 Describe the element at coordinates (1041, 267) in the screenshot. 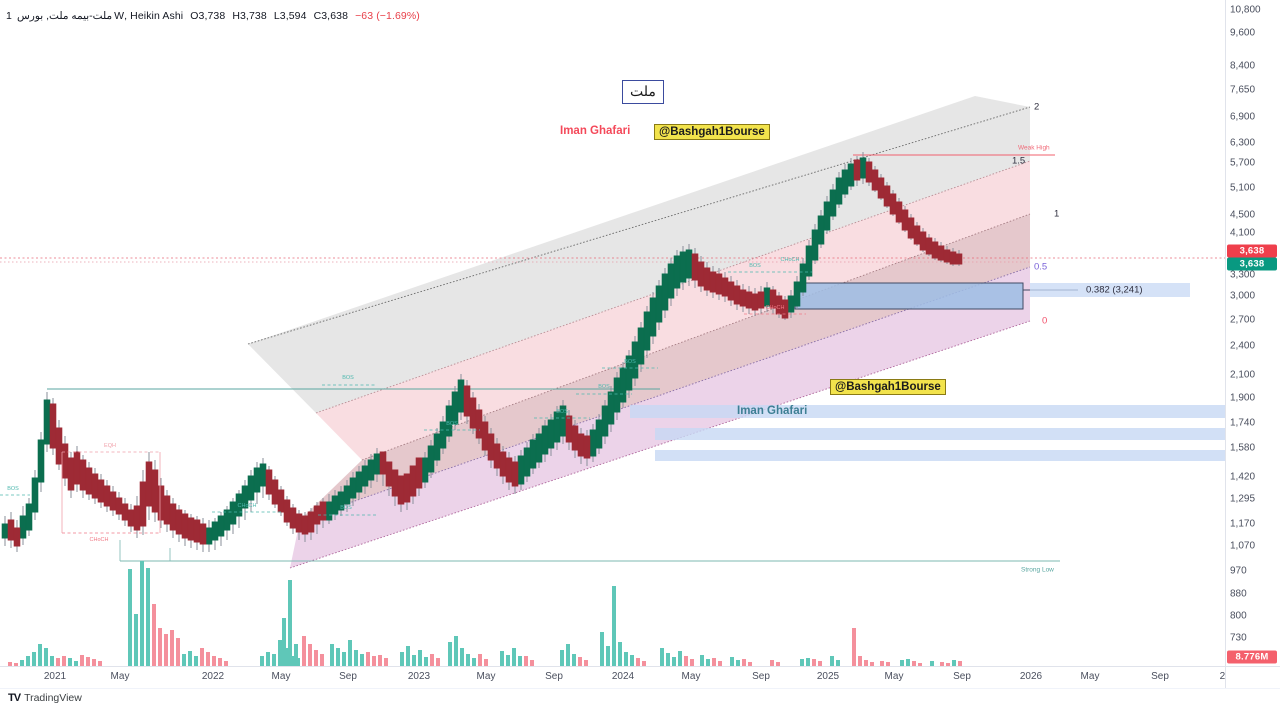

I see `fib-label-0_5: 0.5` at that location.